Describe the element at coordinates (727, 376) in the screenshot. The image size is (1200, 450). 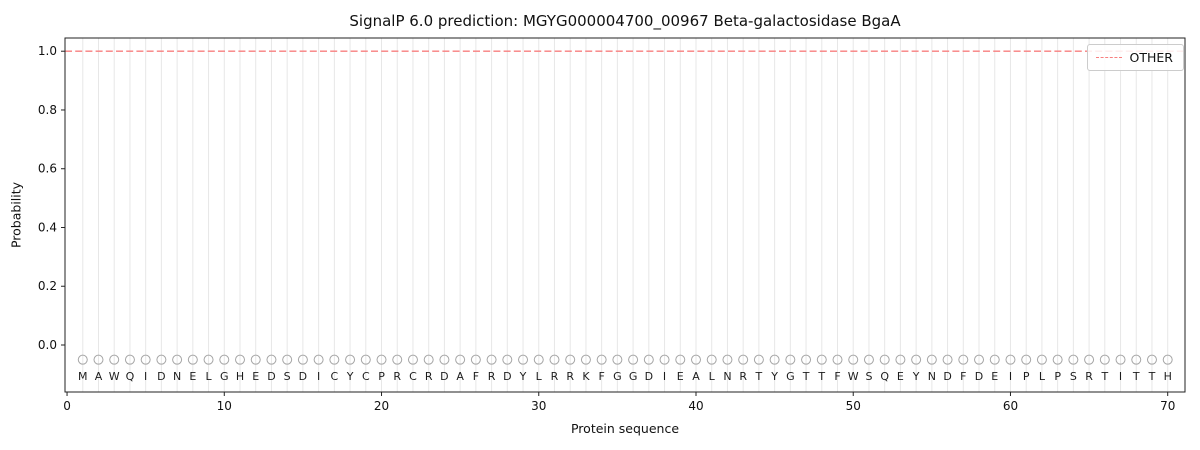
I see `residue-letter: N` at that location.